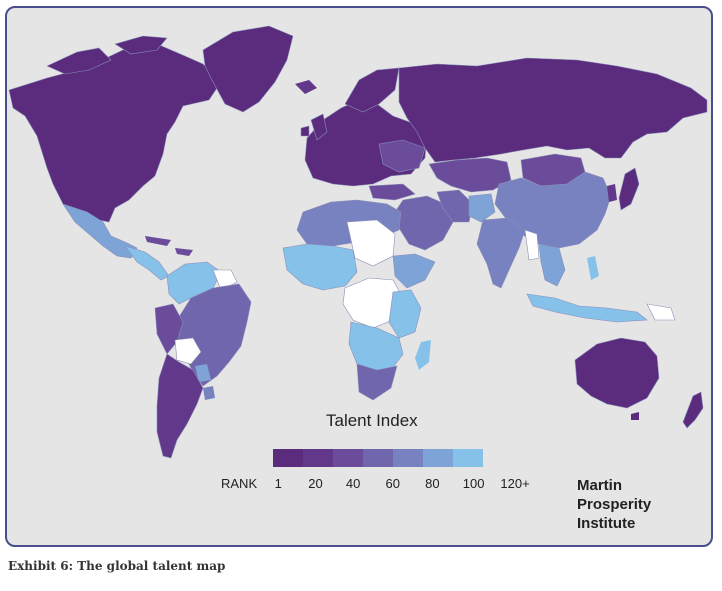 Image resolution: width=722 pixels, height=591 pixels. I want to click on region-uruguay, so click(209, 393).